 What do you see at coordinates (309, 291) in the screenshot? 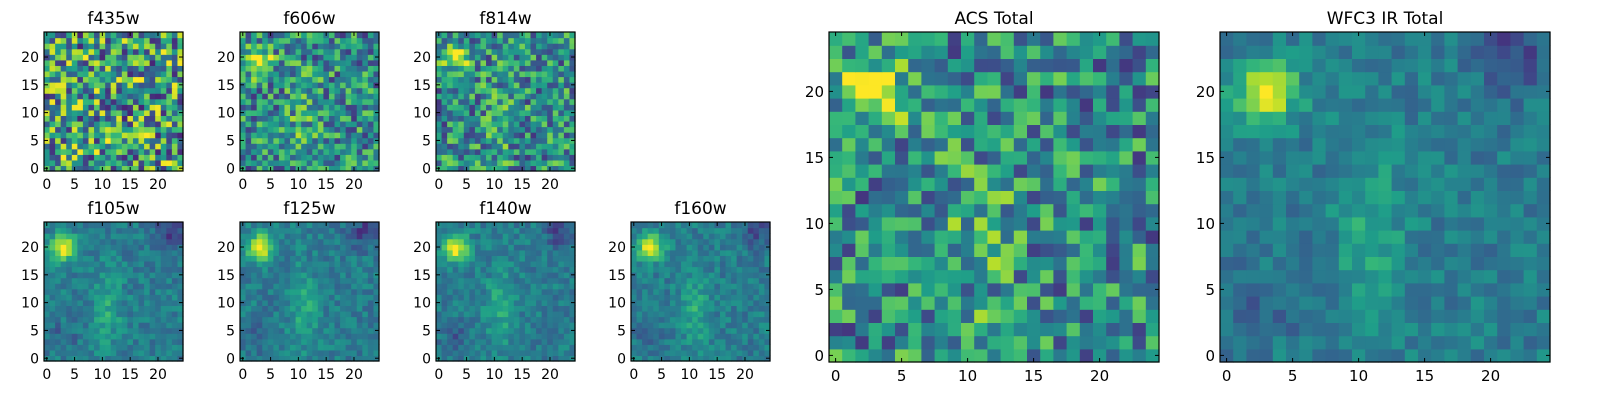
I see `panel-5-frame` at bounding box center [309, 291].